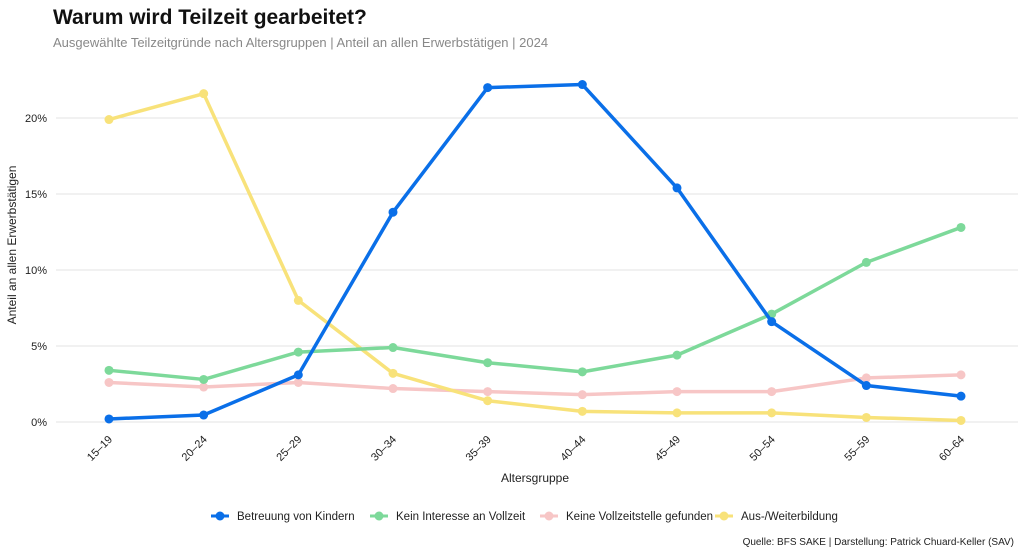 The image size is (1024, 557). I want to click on legend-item: Keine Vollzeitstelle gefunden, so click(626, 517).